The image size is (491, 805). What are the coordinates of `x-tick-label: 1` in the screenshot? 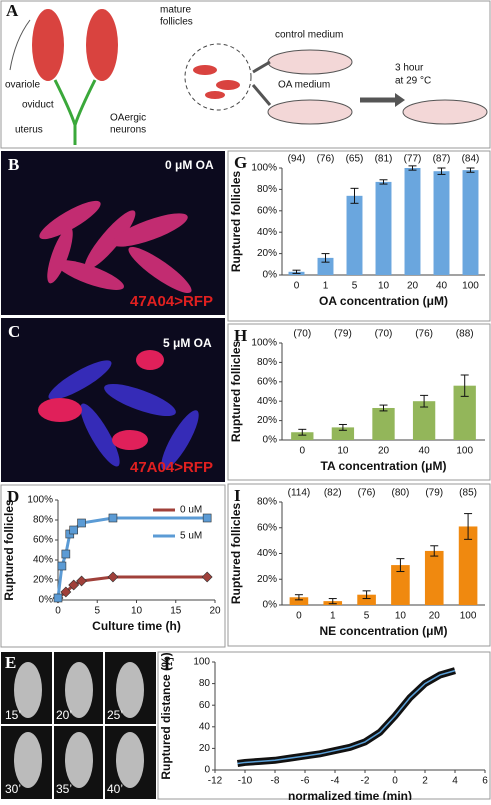 It's located at (326, 286).